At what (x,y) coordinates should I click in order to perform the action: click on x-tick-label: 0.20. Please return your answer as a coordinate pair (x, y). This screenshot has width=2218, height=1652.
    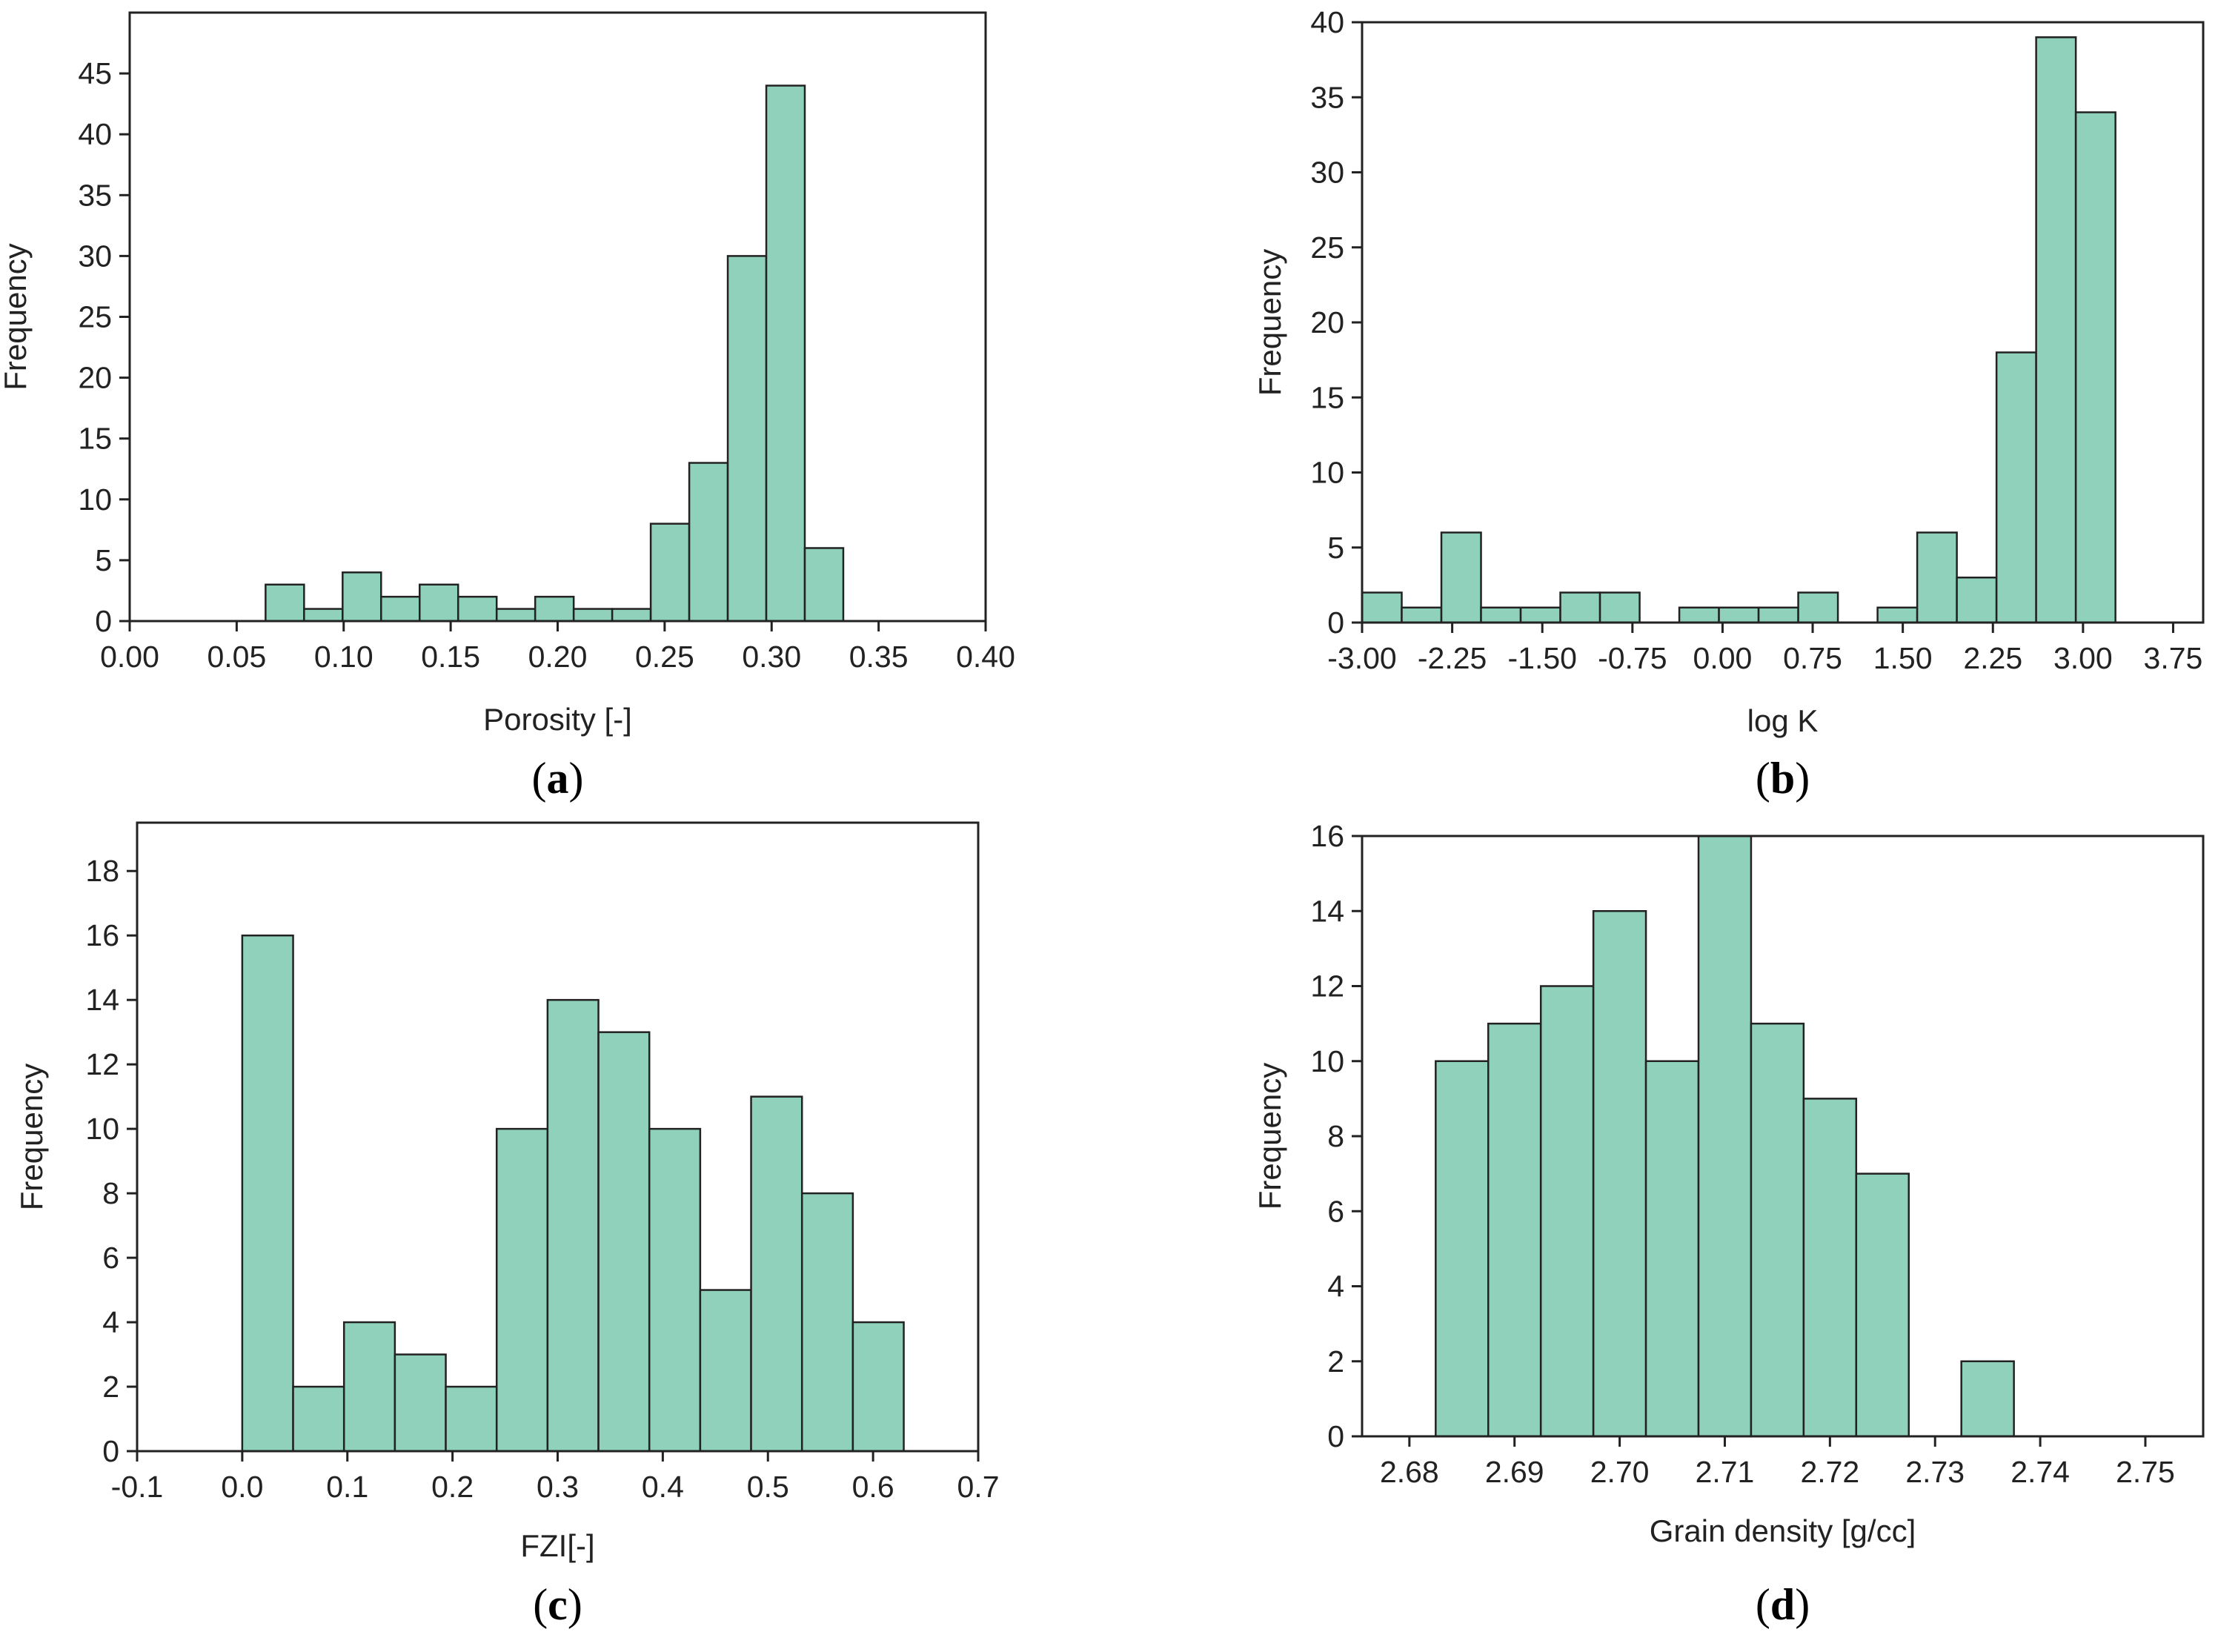
    Looking at the image, I should click on (558, 657).